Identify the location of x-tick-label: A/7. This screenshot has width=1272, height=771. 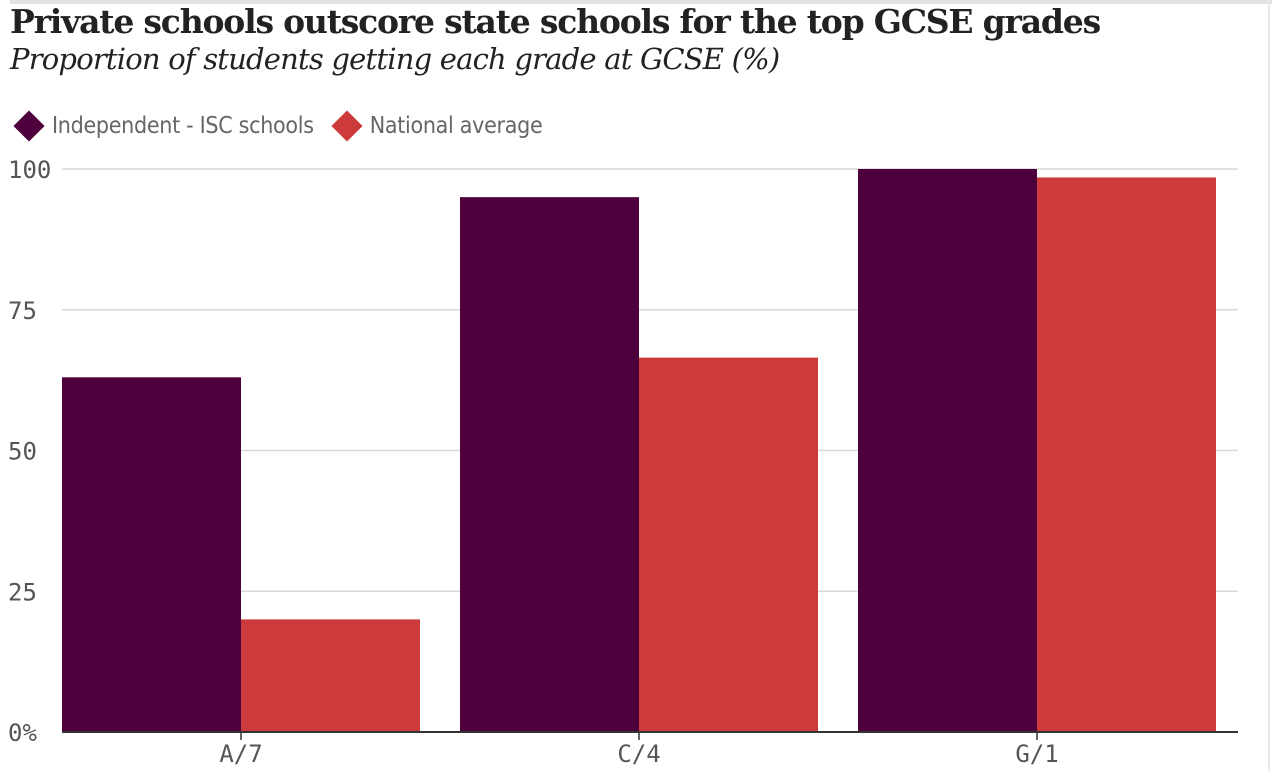
(240, 754).